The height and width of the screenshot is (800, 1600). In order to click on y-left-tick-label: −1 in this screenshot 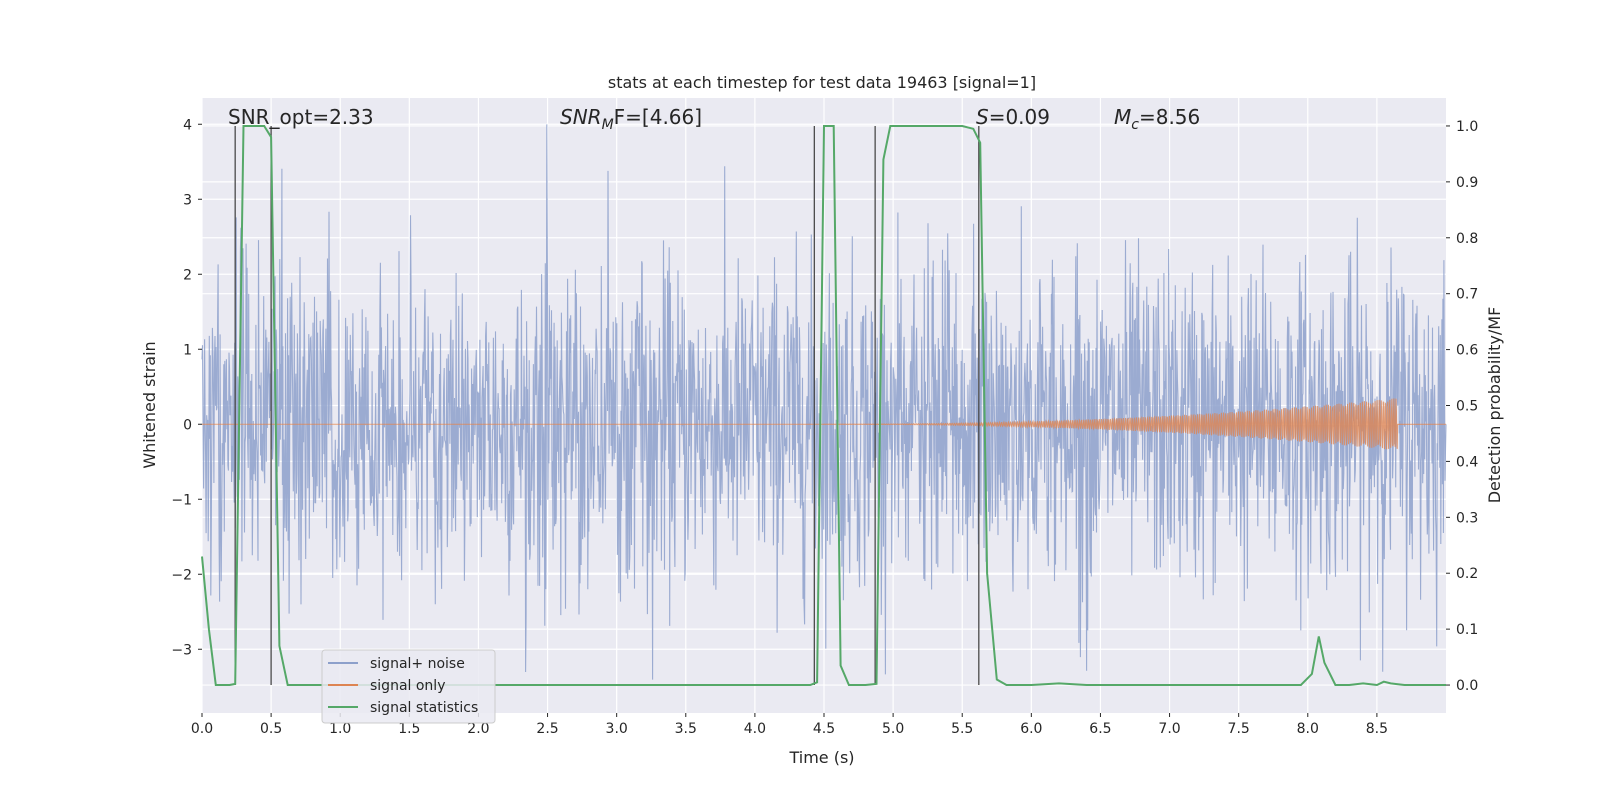, I will do `click(181, 500)`.